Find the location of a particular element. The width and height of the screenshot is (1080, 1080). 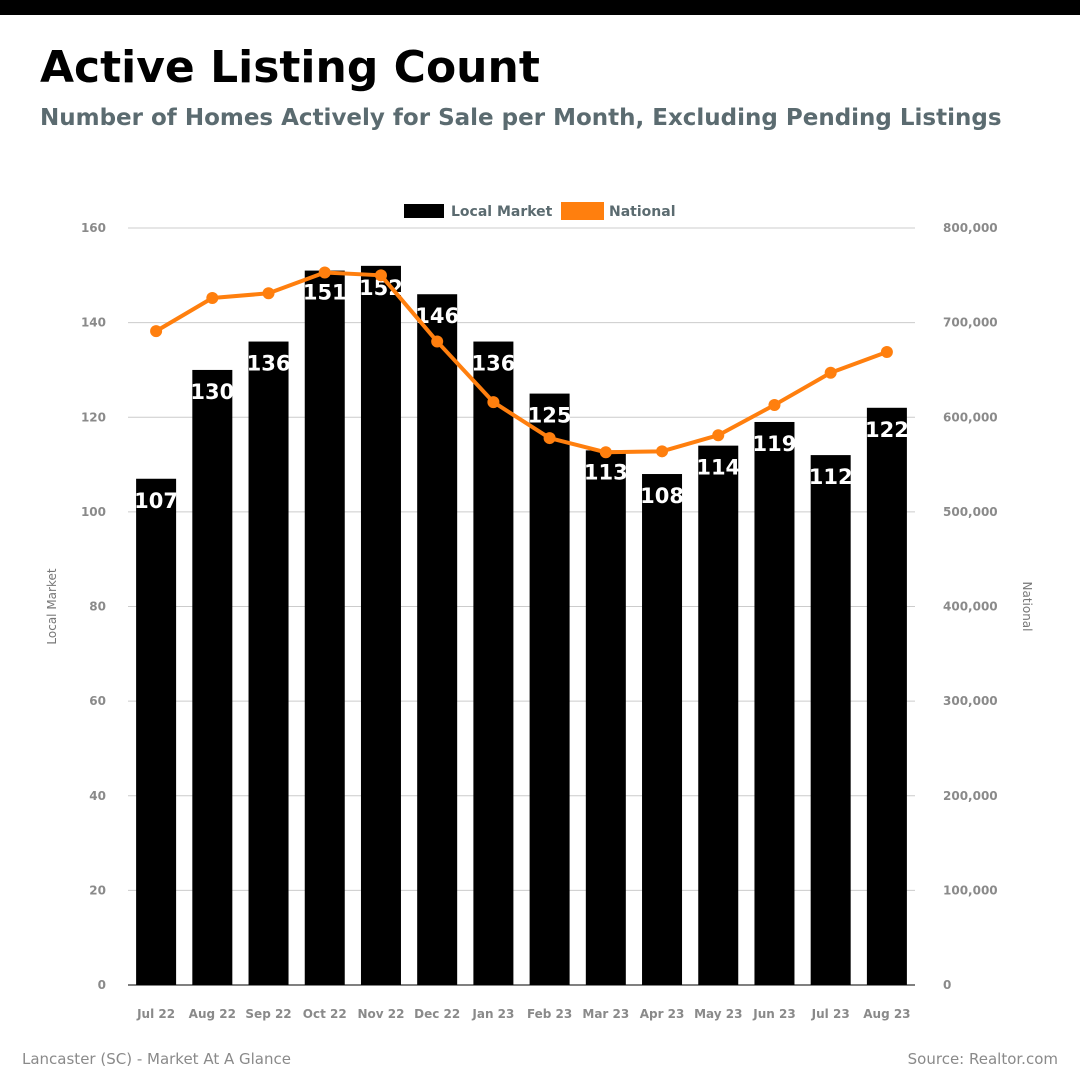

legend-label-national: National is located at coordinates (642, 212).